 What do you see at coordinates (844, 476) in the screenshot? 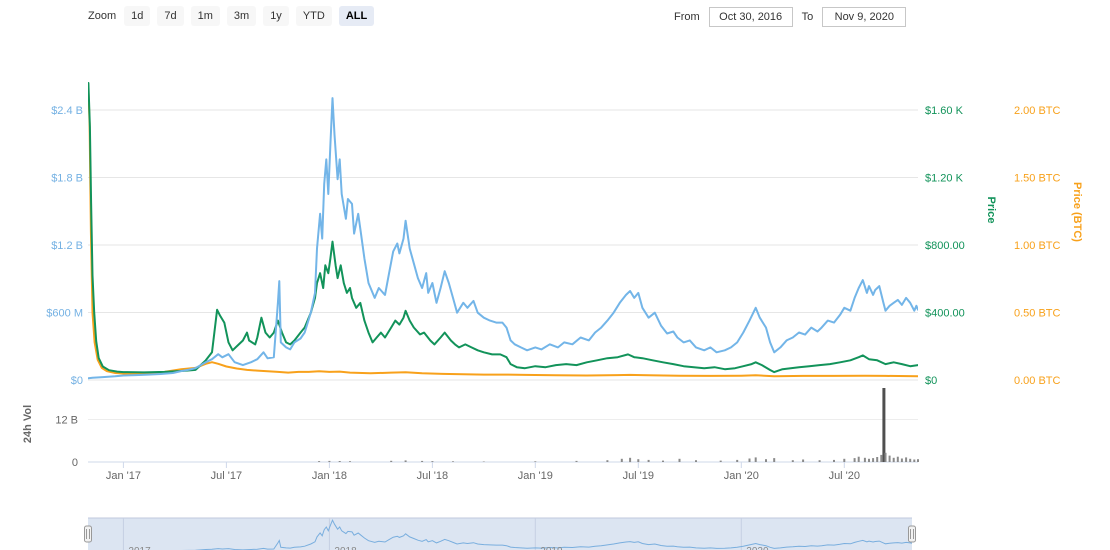
I see `svg-text: Jul '20` at bounding box center [844, 476].